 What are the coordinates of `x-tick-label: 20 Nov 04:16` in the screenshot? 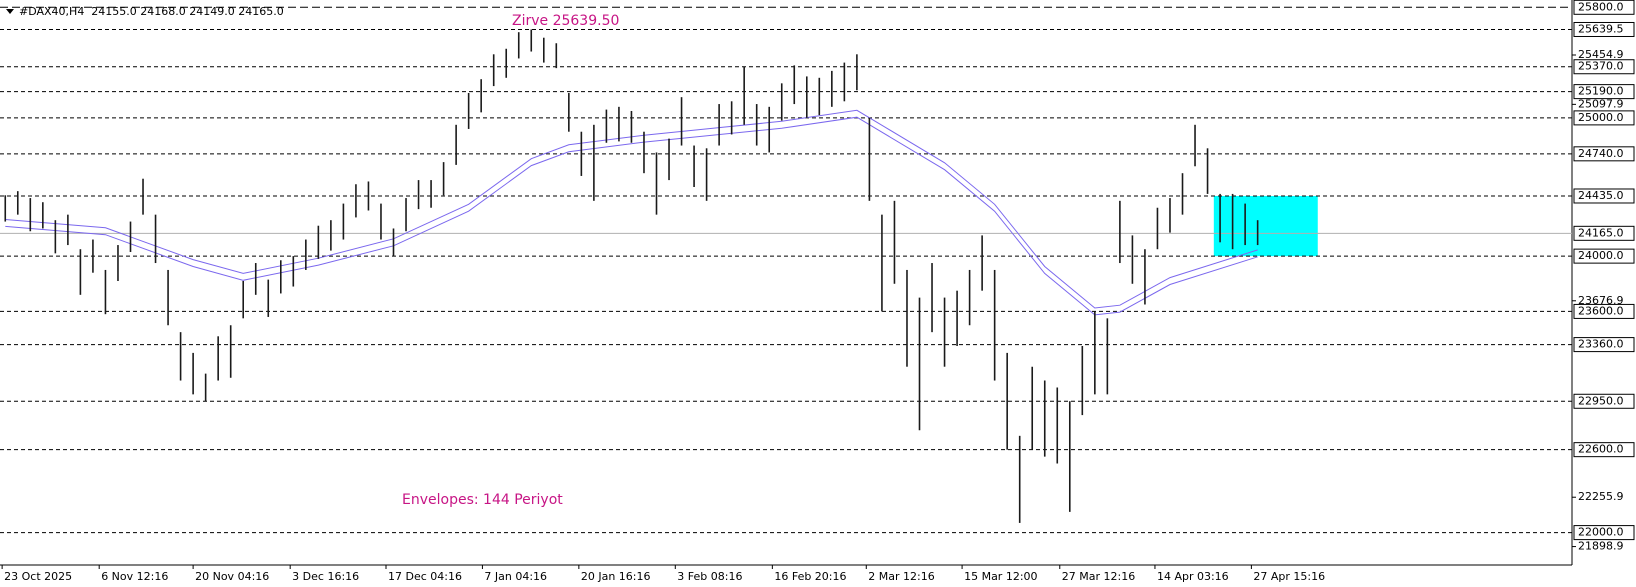 It's located at (232, 576).